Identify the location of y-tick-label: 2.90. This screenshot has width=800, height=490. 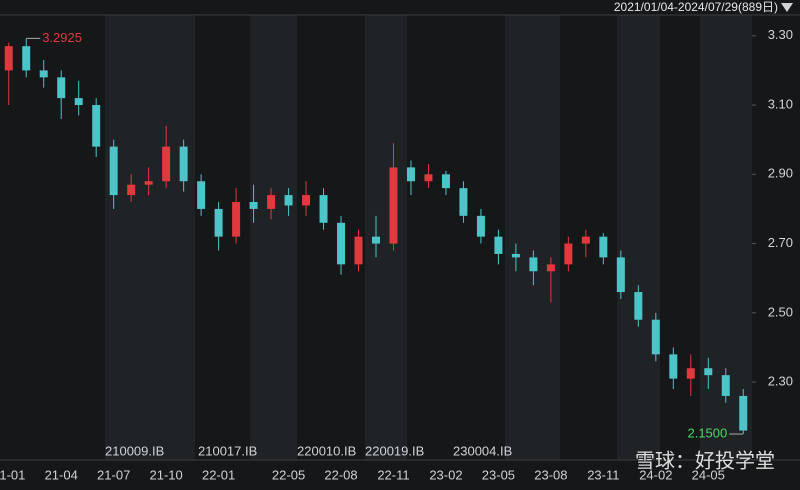
(780, 173).